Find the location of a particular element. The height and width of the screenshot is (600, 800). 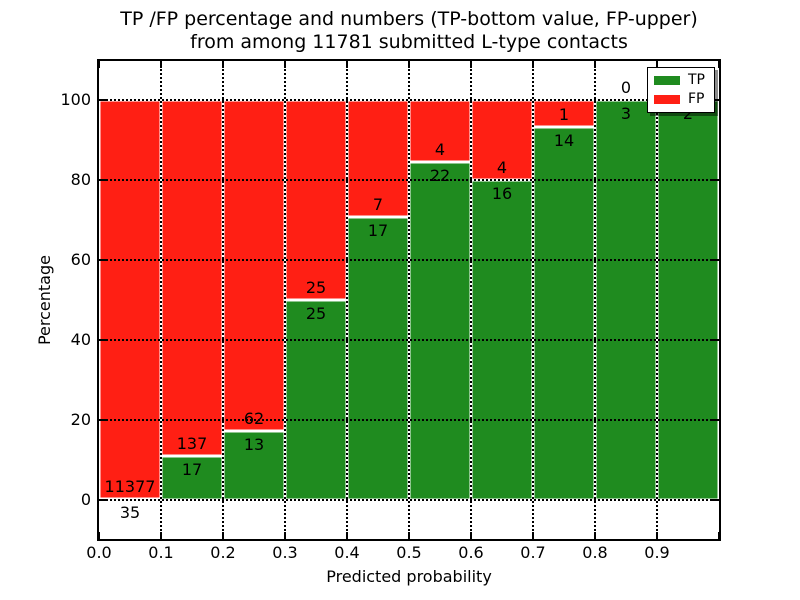

y-tick-label: 0 is located at coordinates (85, 499).